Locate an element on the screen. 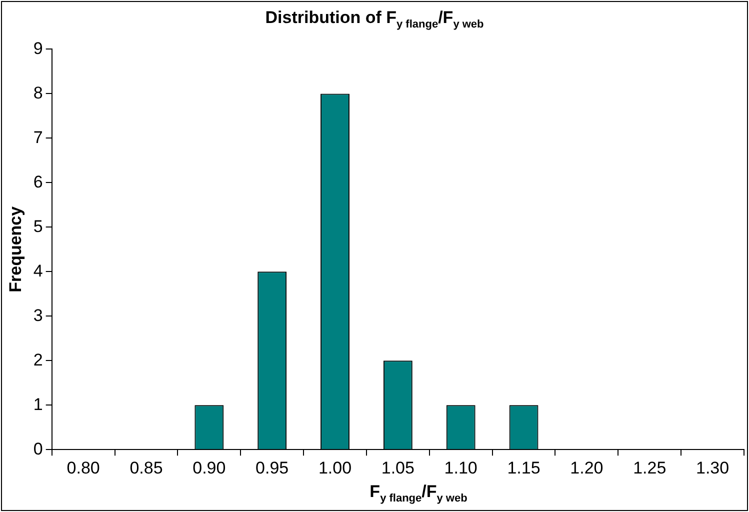 This screenshot has width=749, height=512. y-tick-label: 0 is located at coordinates (38, 448).